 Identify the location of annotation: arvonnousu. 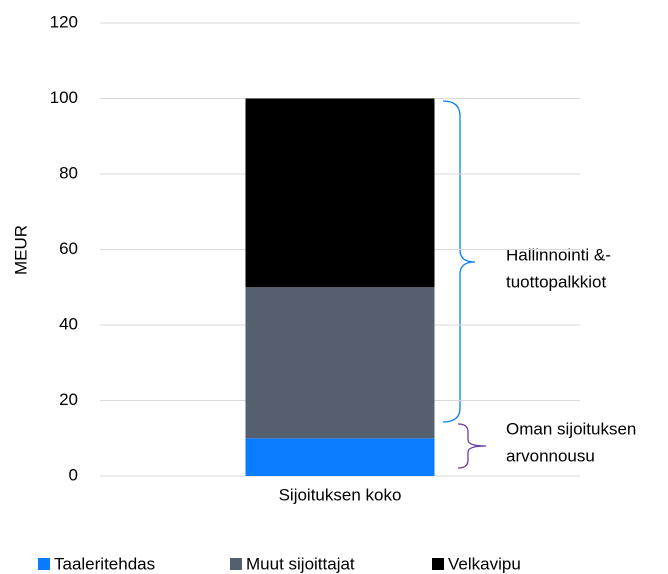
(550, 455).